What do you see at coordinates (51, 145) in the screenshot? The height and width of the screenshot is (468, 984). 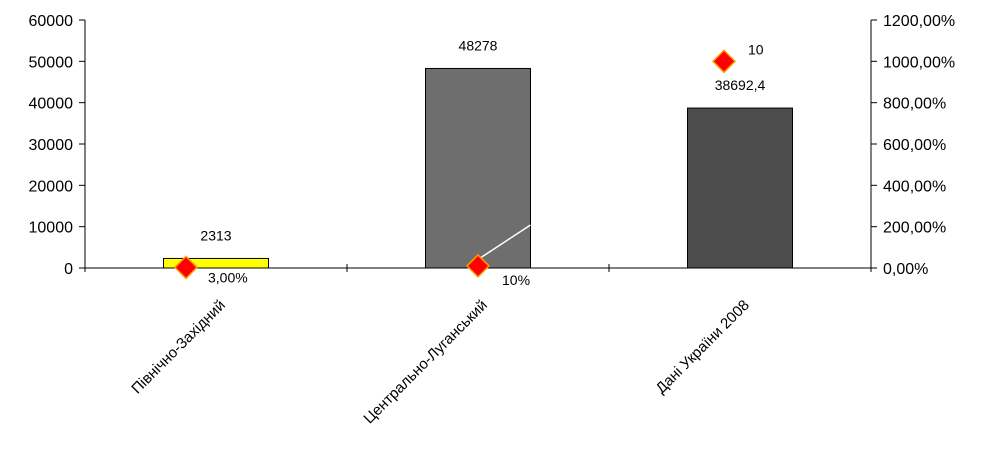 I see `y-tick-left-label: 30000` at bounding box center [51, 145].